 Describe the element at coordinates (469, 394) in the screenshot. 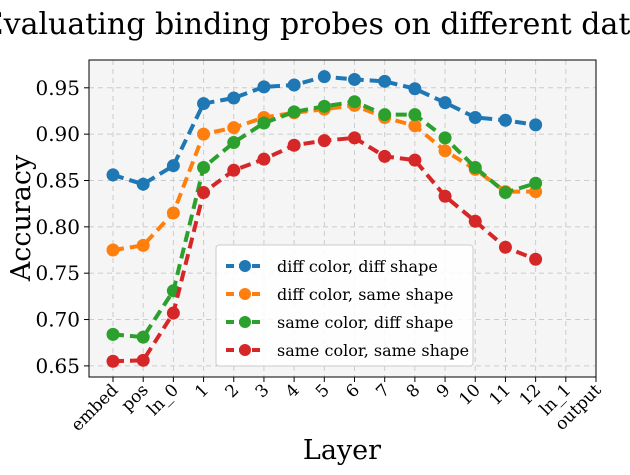

I see `x-tick-label: 10` at that location.